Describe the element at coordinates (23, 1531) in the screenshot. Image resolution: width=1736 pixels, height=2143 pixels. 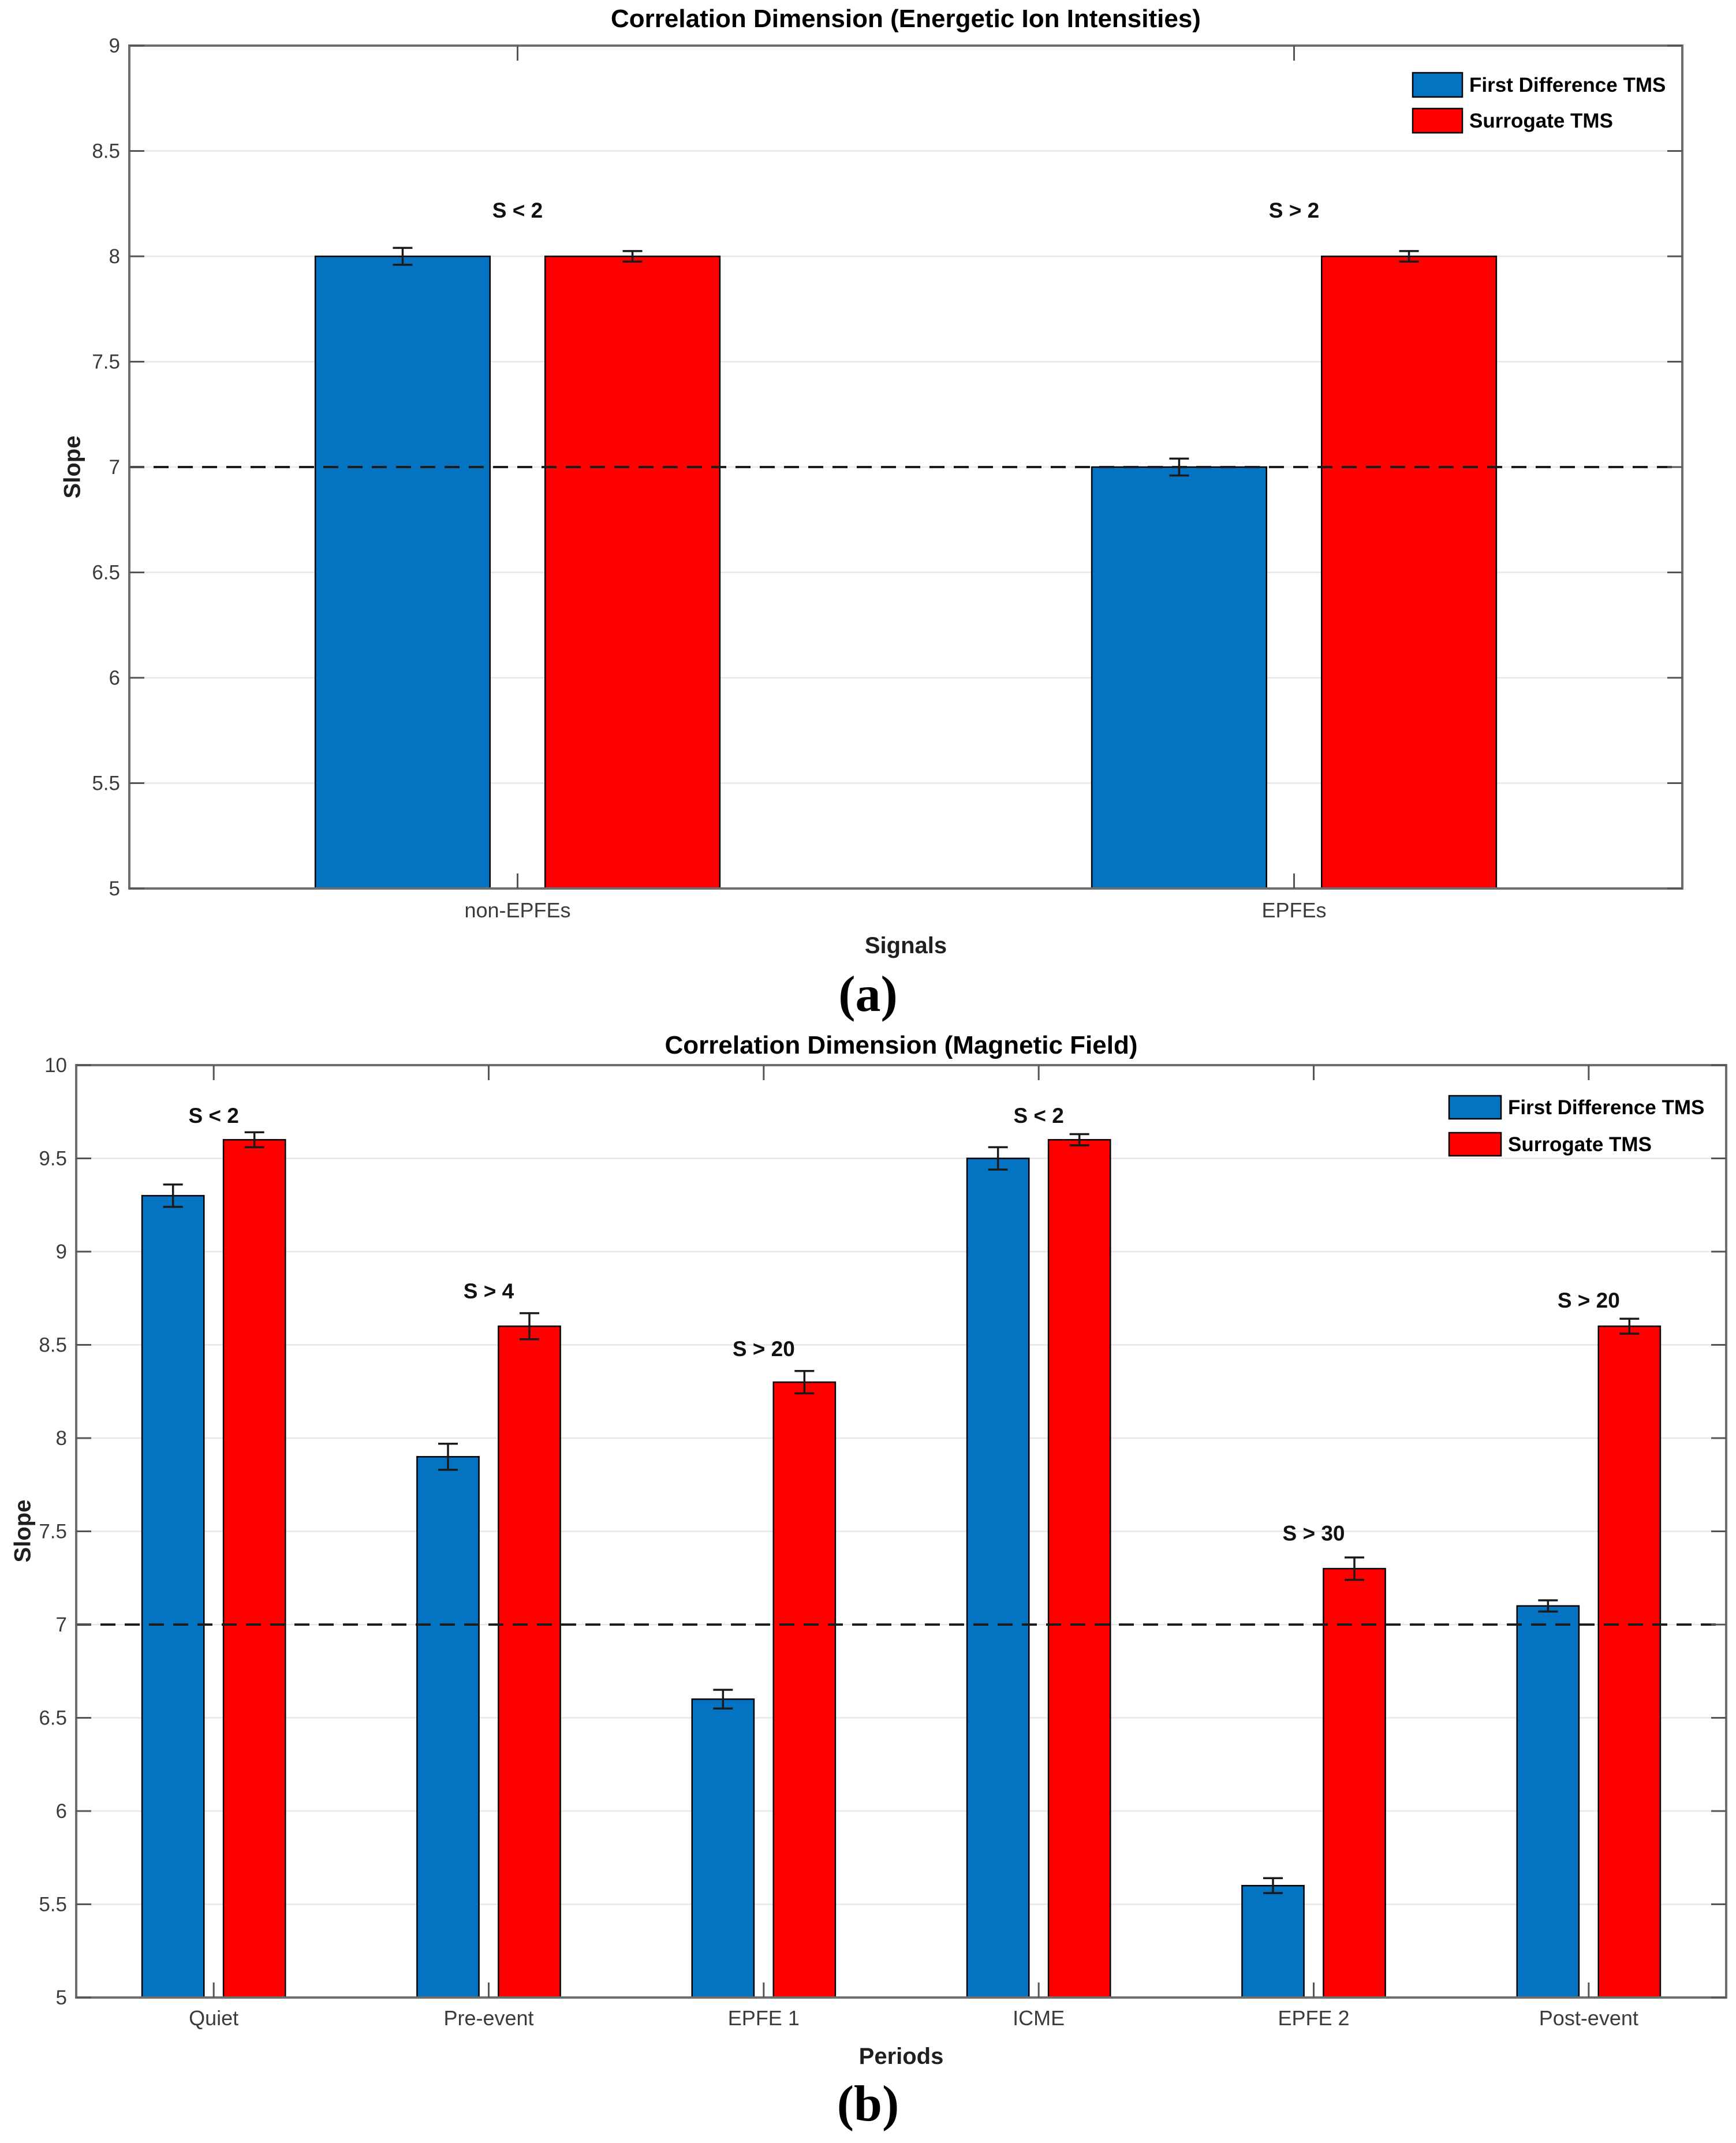
I see `chart-b-ylabel: Slope` at that location.